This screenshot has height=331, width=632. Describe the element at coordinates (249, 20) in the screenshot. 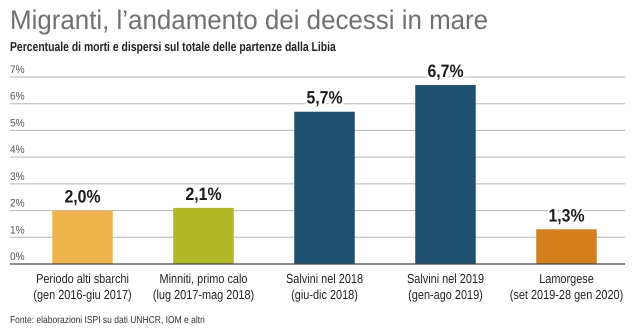

I see `chart-title: Migranti, l’andamento dei decessi in mare` at that location.